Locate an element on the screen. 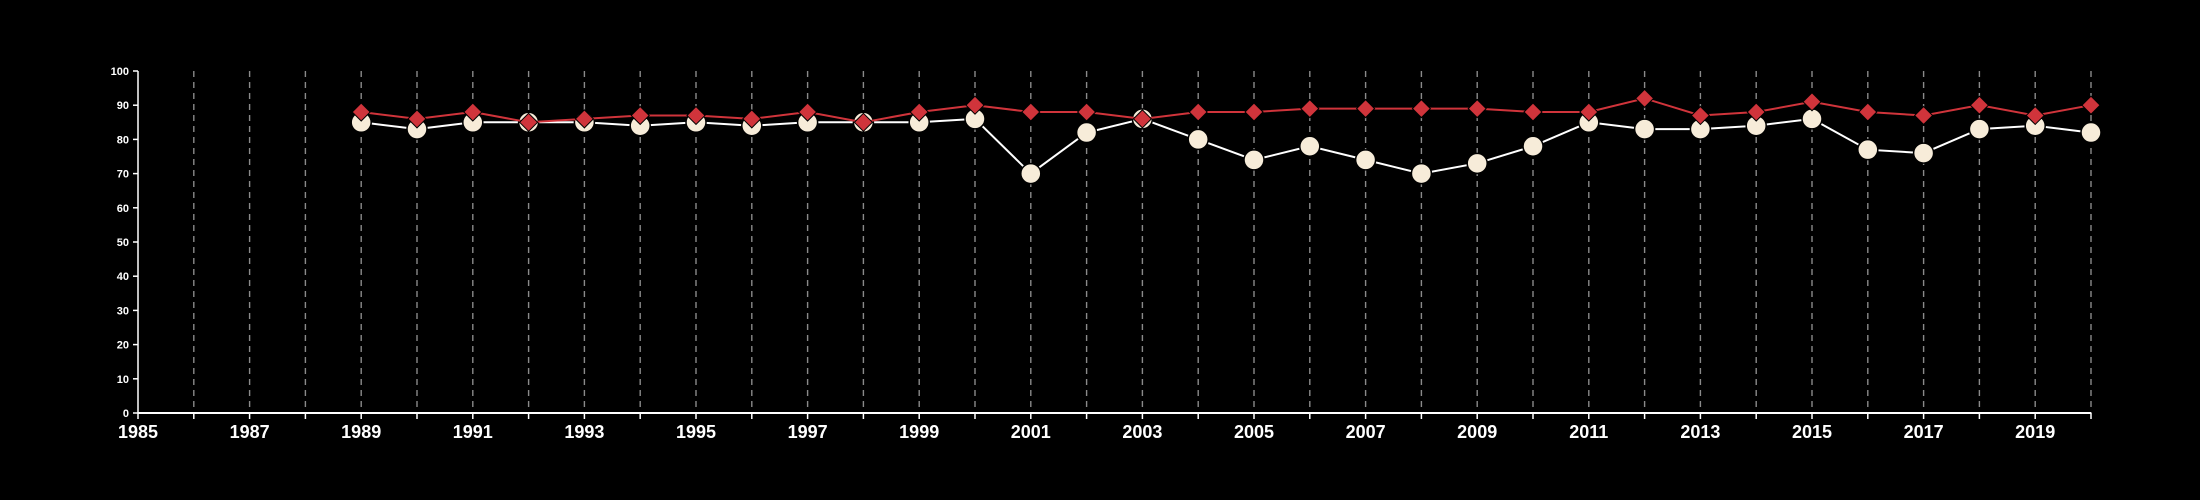 The width and height of the screenshot is (2200, 500). x-tick-label-2017: 2017 is located at coordinates (1924, 432).